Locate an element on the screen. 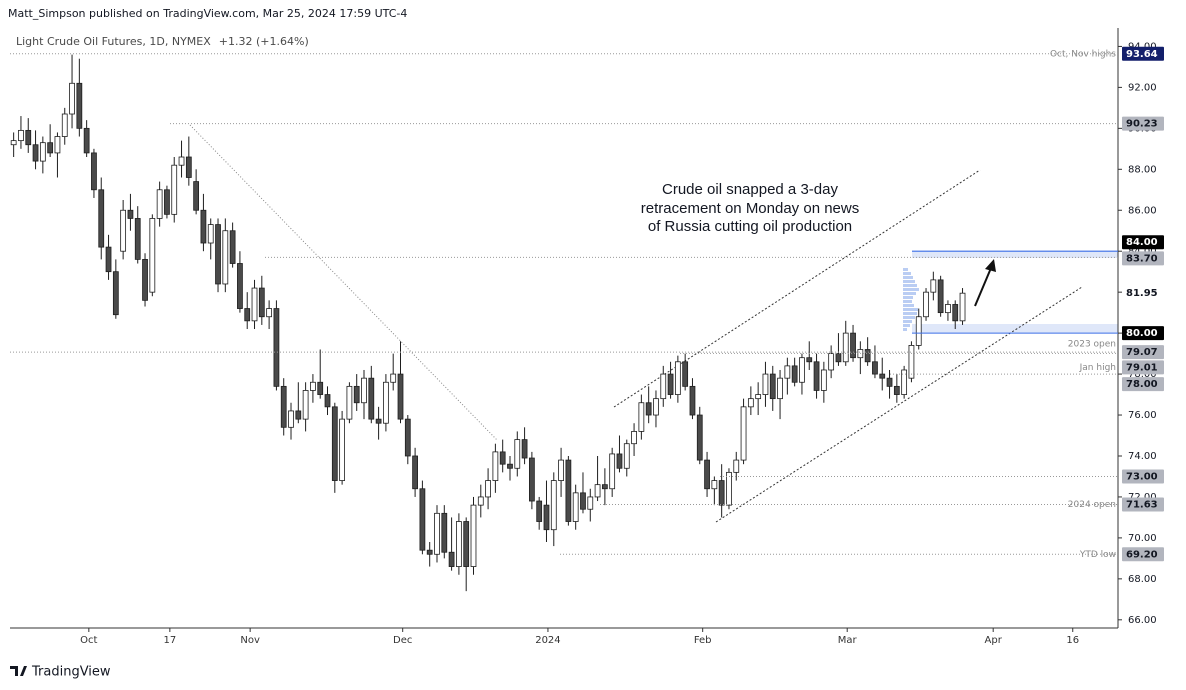 The image size is (1186, 690). y-tick-label: 78.00 is located at coordinates (1142, 374).